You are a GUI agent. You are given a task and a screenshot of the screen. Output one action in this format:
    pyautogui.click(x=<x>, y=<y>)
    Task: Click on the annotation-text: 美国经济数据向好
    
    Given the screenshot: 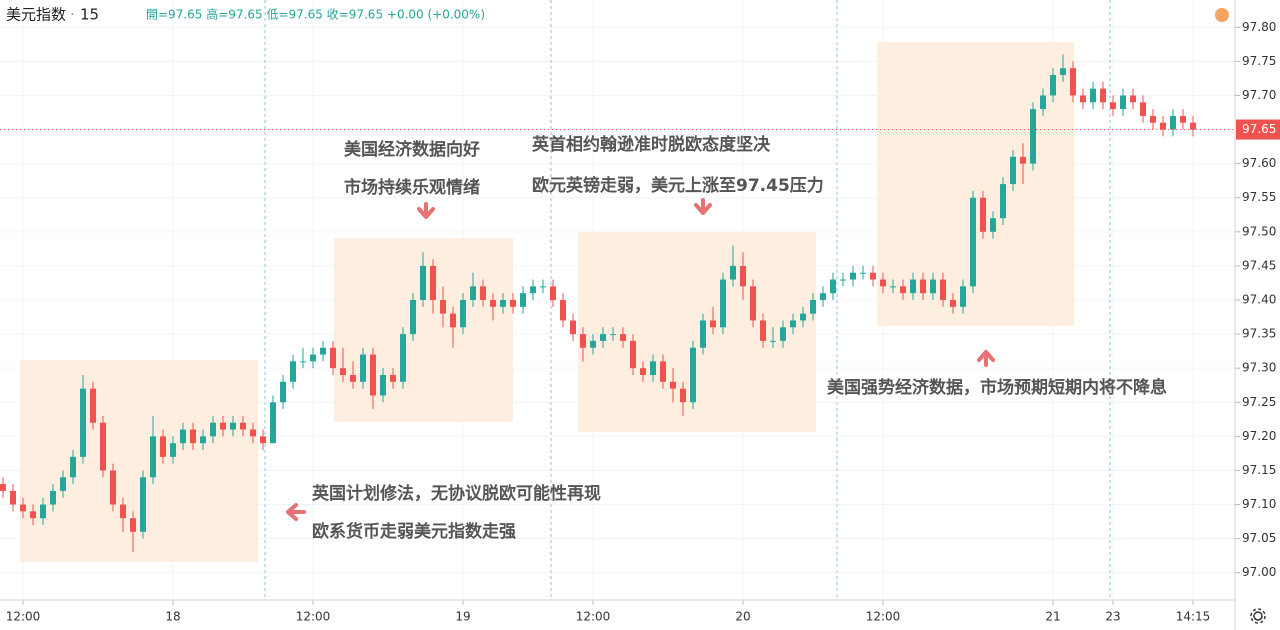 What is the action you would take?
    pyautogui.click(x=412, y=149)
    